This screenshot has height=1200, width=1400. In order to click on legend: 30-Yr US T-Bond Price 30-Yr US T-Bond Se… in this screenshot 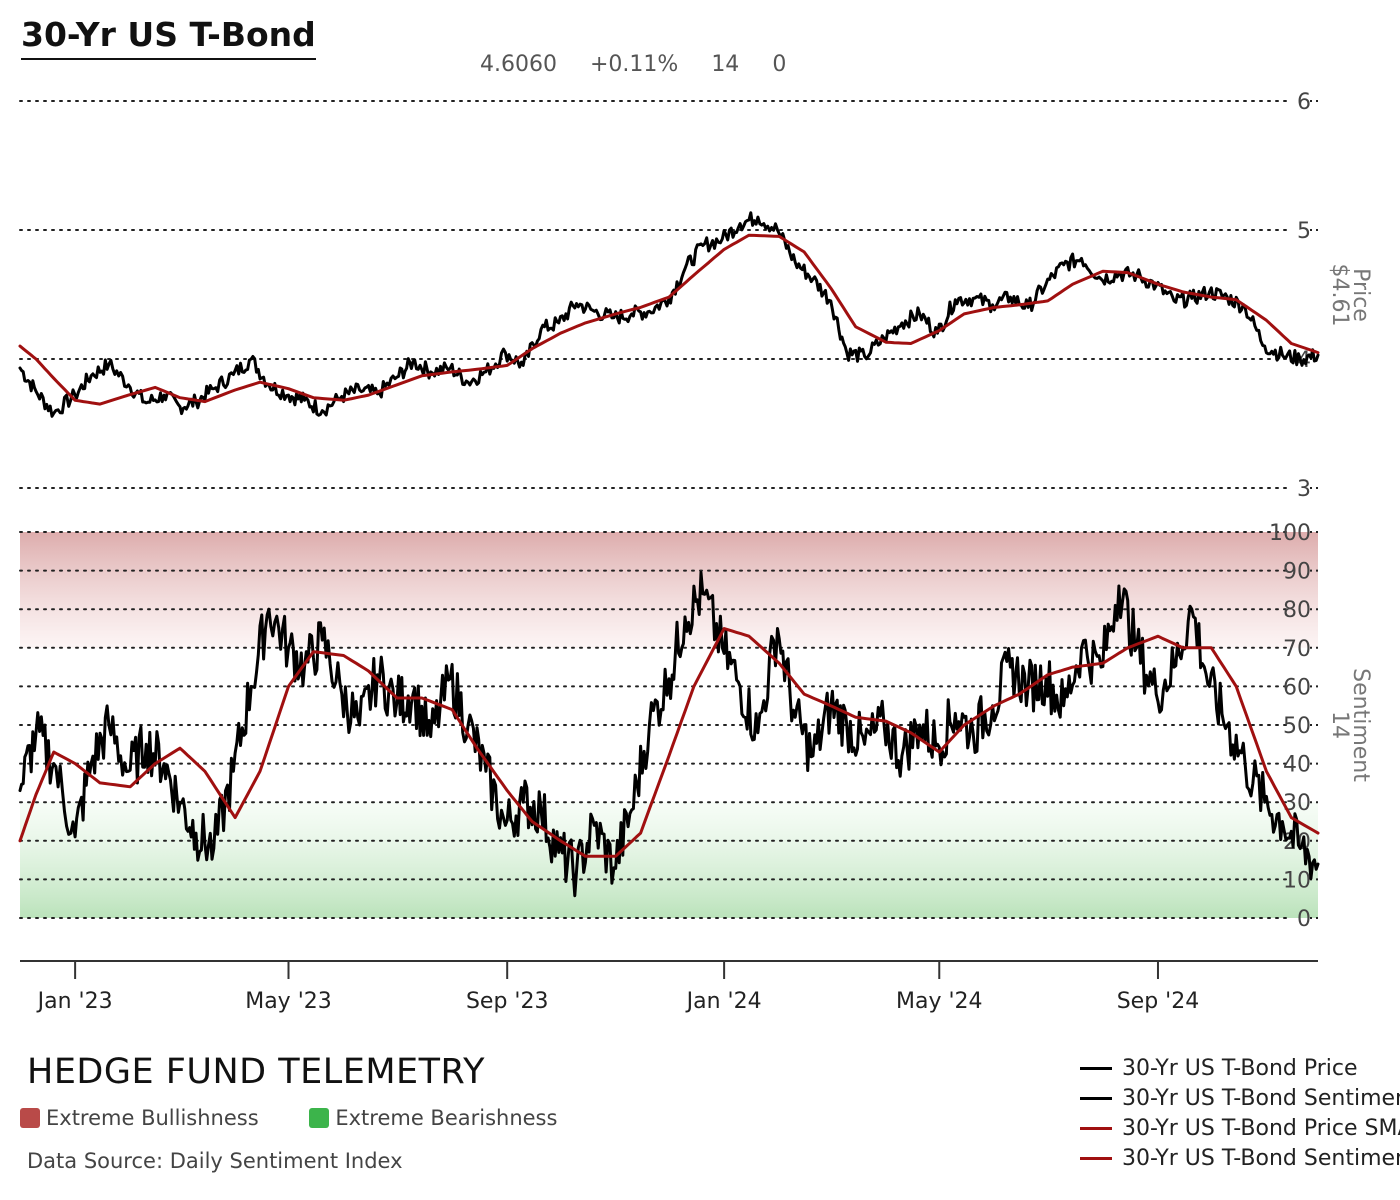, I will do `click(1240, 1113)`.